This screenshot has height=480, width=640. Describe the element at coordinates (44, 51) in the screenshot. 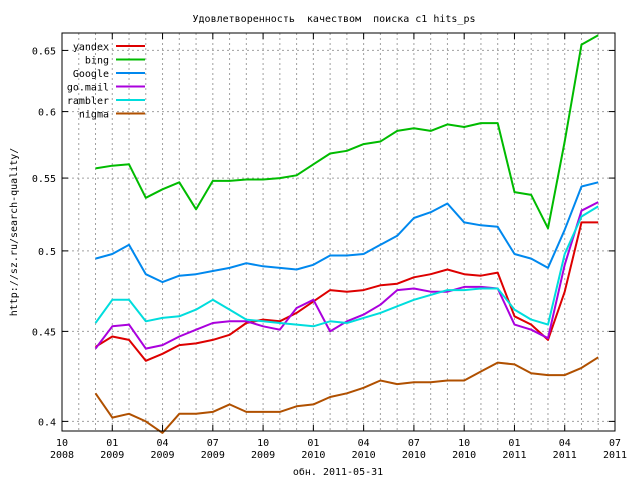

I see `y-tick-label: 0.65` at that location.